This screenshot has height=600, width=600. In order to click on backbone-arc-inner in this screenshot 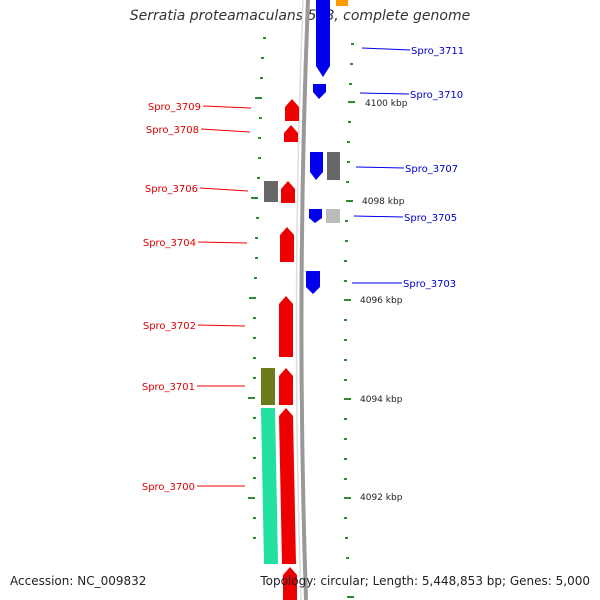, I will do `click(299, 300)`.